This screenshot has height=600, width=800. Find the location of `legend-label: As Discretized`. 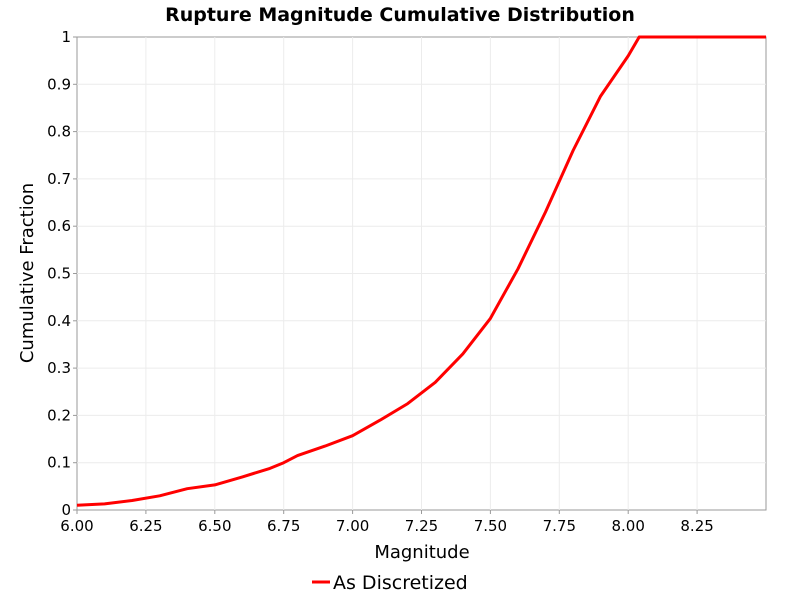

legend-label: As Discretized is located at coordinates (400, 583).